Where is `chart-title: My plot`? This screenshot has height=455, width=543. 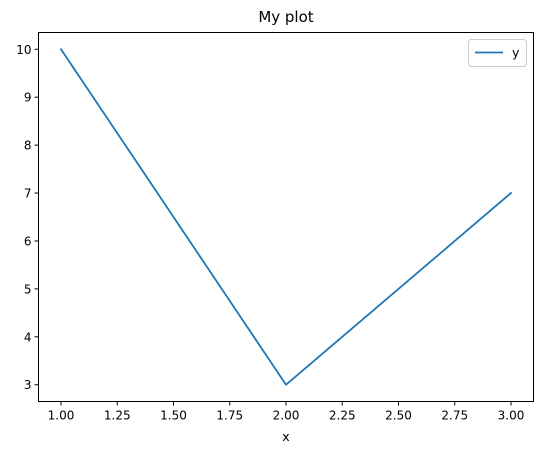 chart-title: My plot is located at coordinates (285, 17).